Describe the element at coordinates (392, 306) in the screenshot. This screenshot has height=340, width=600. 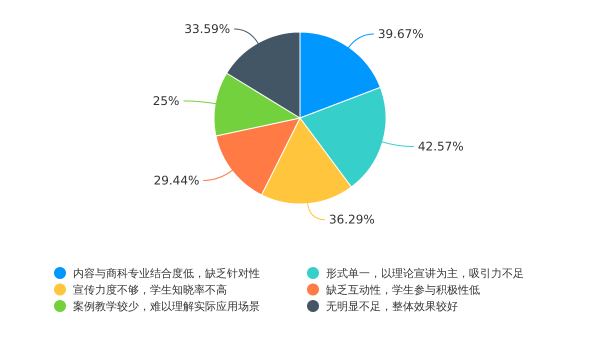
I see `legend-label: 无明显不足，整体效果较好` at that location.